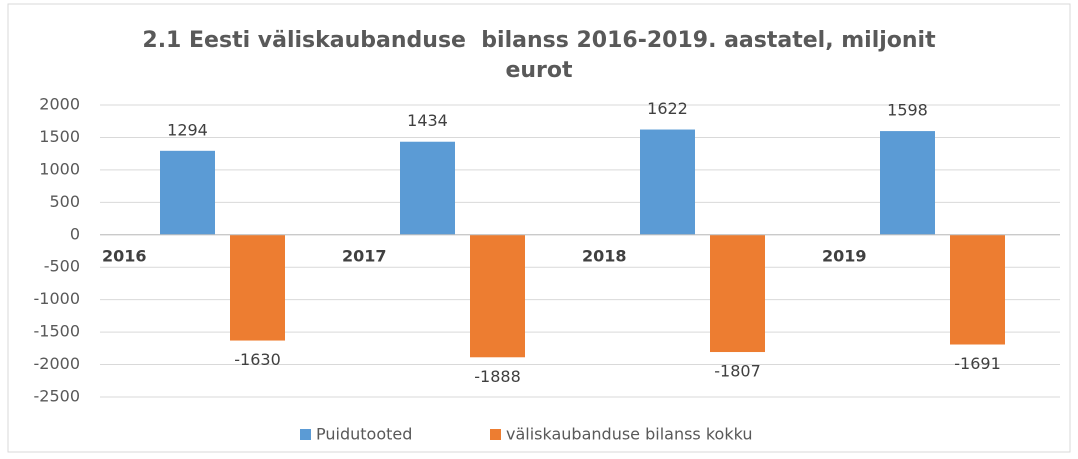 This screenshot has width=1078, height=459. What do you see at coordinates (629, 434) in the screenshot?
I see `legend-label: väliskaubanduse bilanss kokku` at bounding box center [629, 434].